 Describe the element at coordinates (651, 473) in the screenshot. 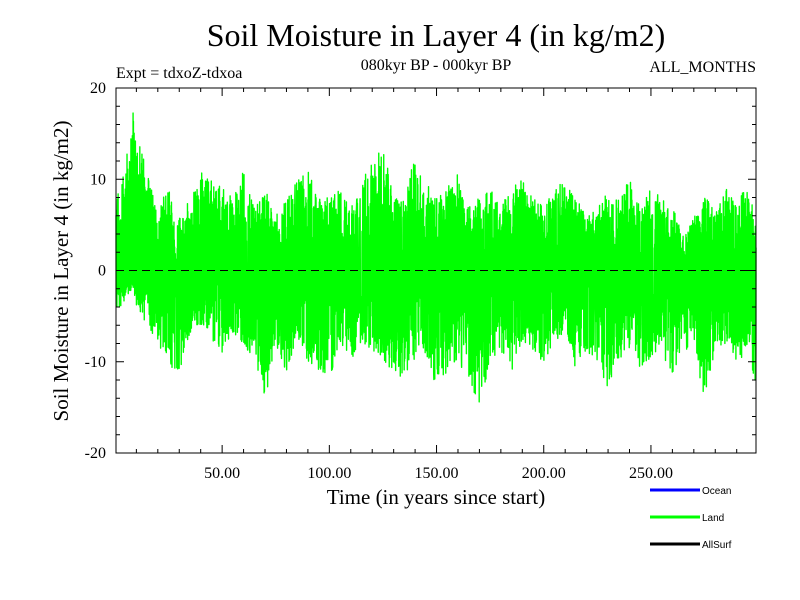

I see `x-tick-label: 250.00` at that location.